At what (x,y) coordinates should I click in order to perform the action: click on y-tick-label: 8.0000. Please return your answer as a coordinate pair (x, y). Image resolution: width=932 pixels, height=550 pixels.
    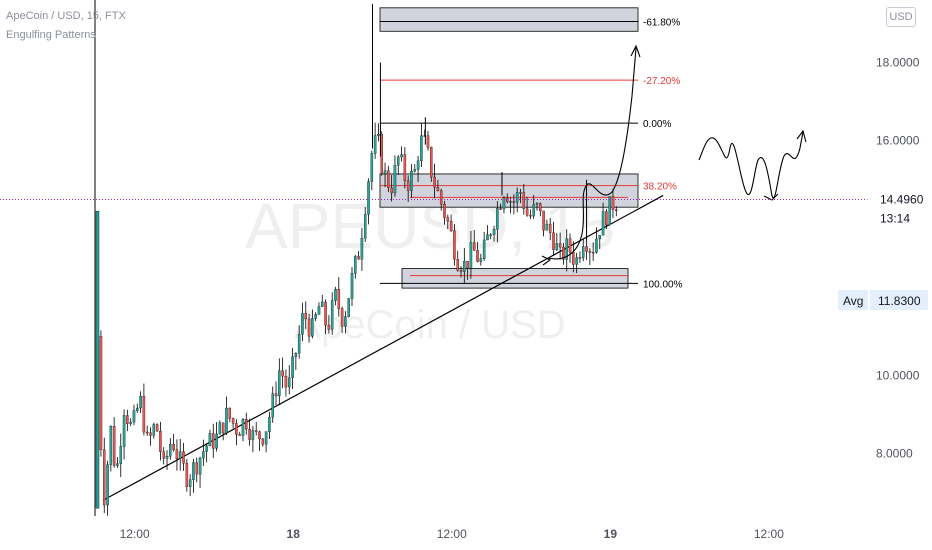
    Looking at the image, I should click on (894, 453).